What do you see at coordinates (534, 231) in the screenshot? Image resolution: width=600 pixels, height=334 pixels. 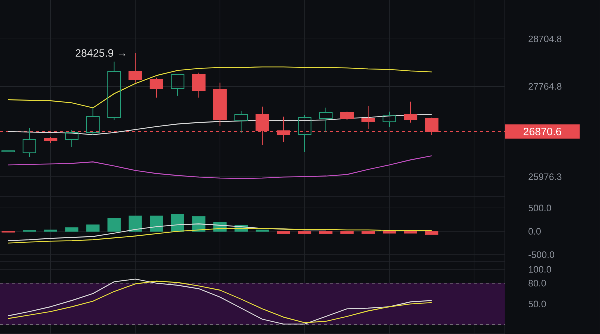 I see `y-tick-label: 0.0` at bounding box center [534, 231].